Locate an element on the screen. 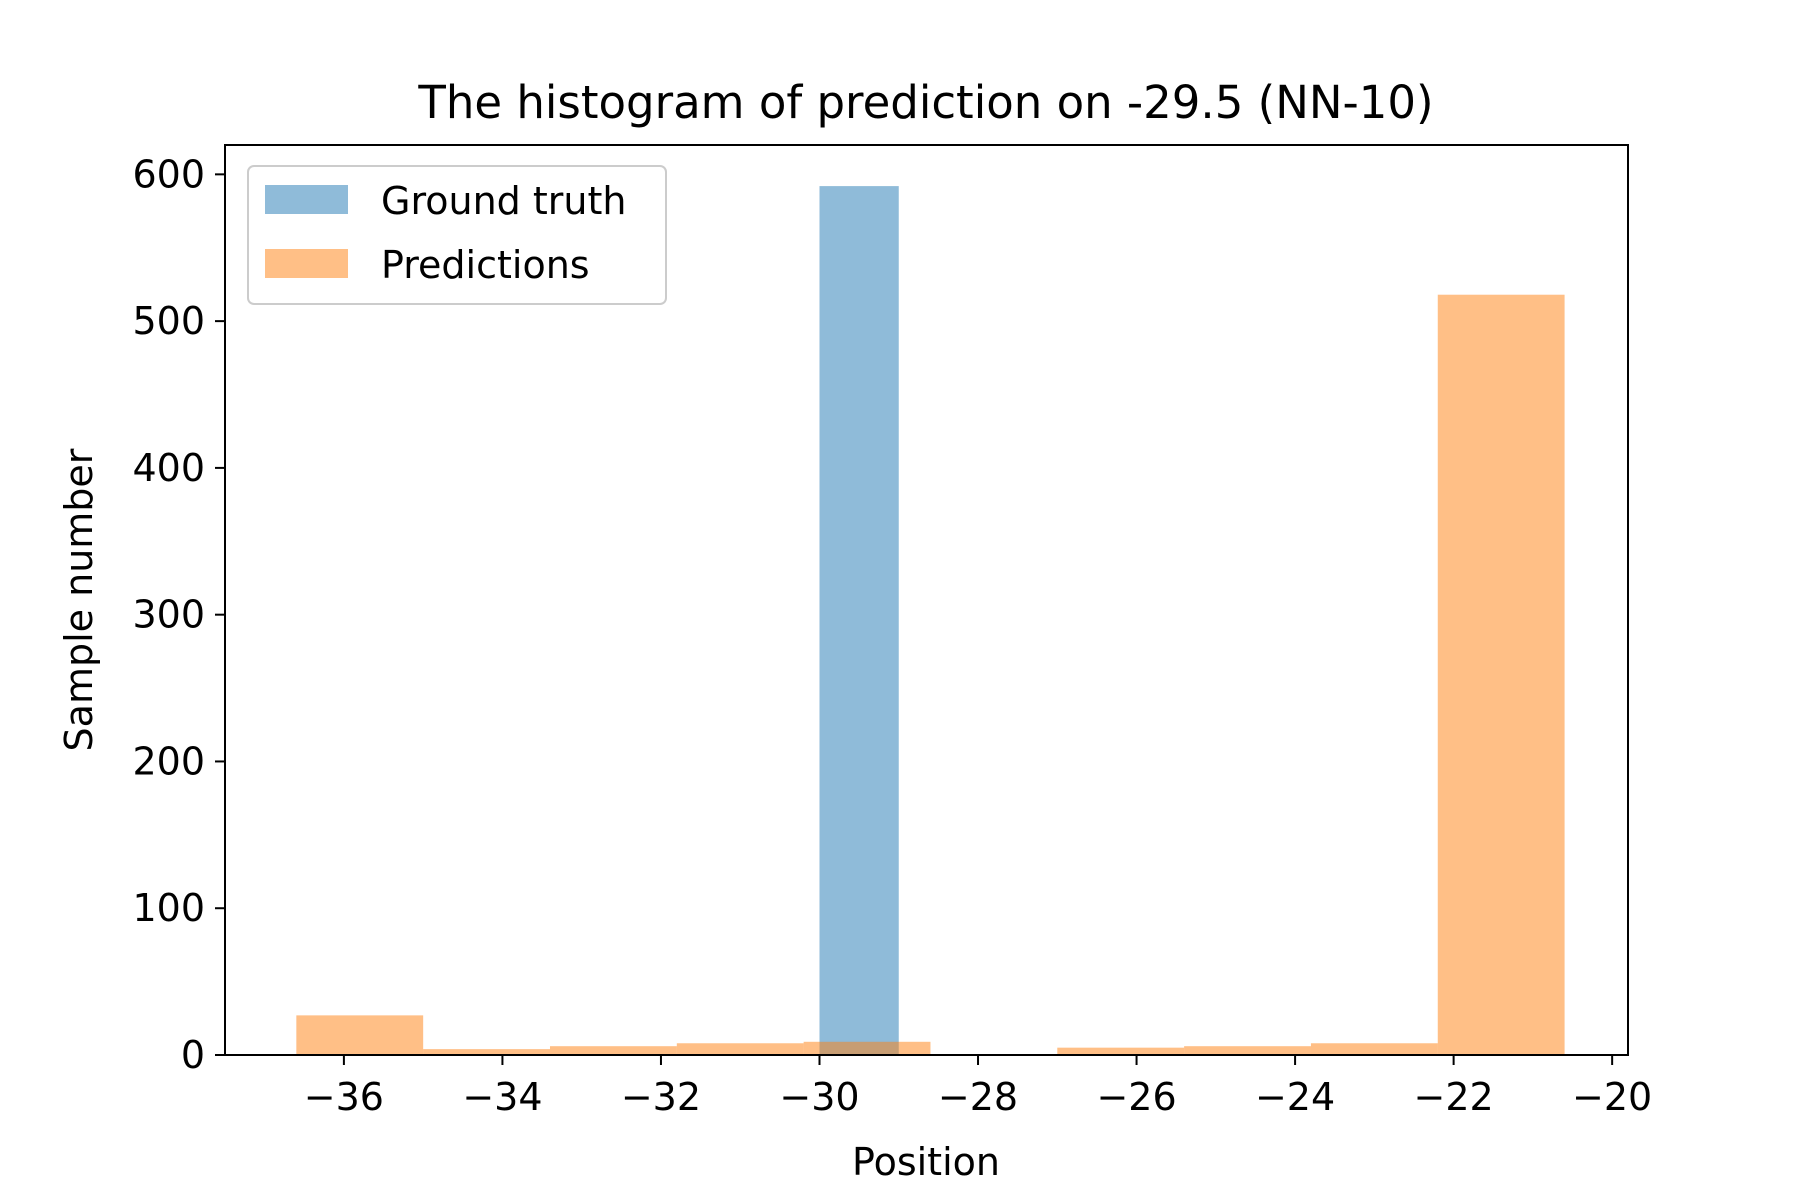 This screenshot has height=1200, width=1800. y-tick-label: 400 is located at coordinates (168, 468).